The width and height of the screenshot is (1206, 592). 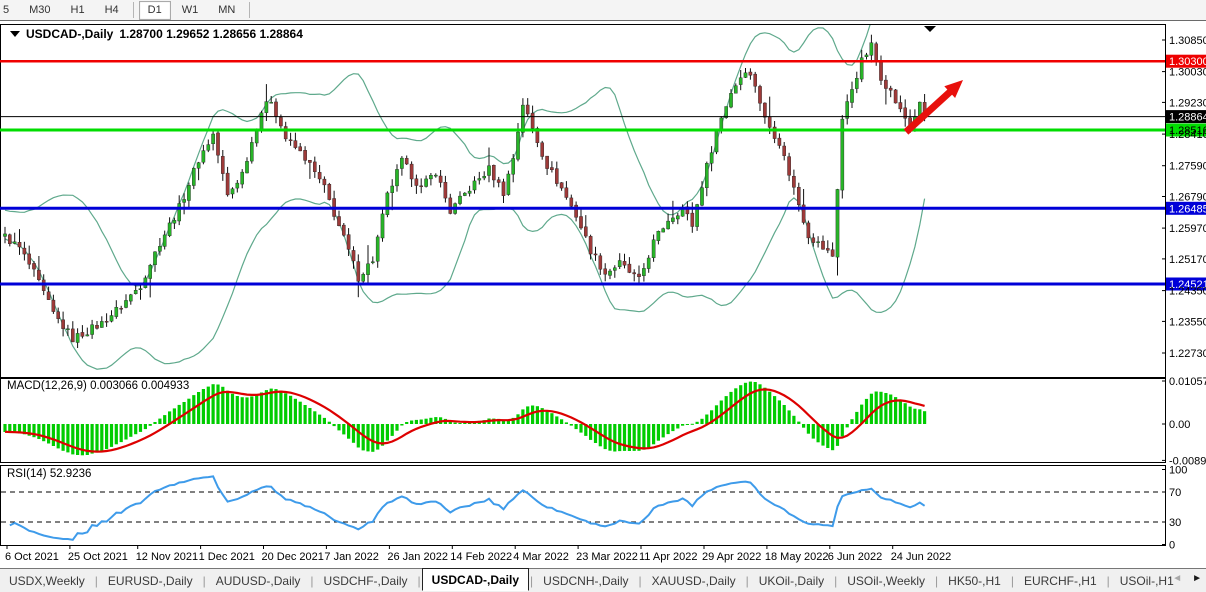 I want to click on date-axis-label: 14 Feb 2022, so click(x=481, y=557).